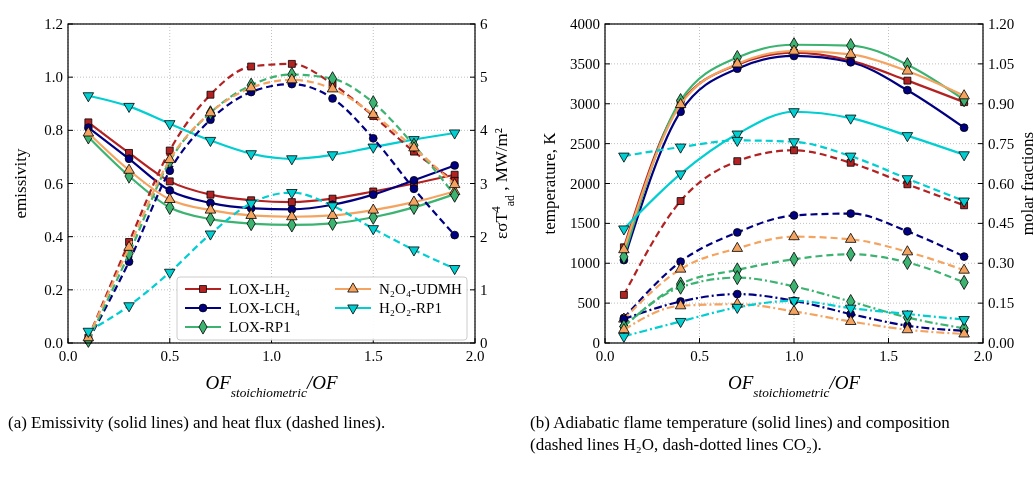 This screenshot has height=492, width=1033. What do you see at coordinates (54, 236) in the screenshot?
I see `y-tick-label: 0.4` at bounding box center [54, 236].